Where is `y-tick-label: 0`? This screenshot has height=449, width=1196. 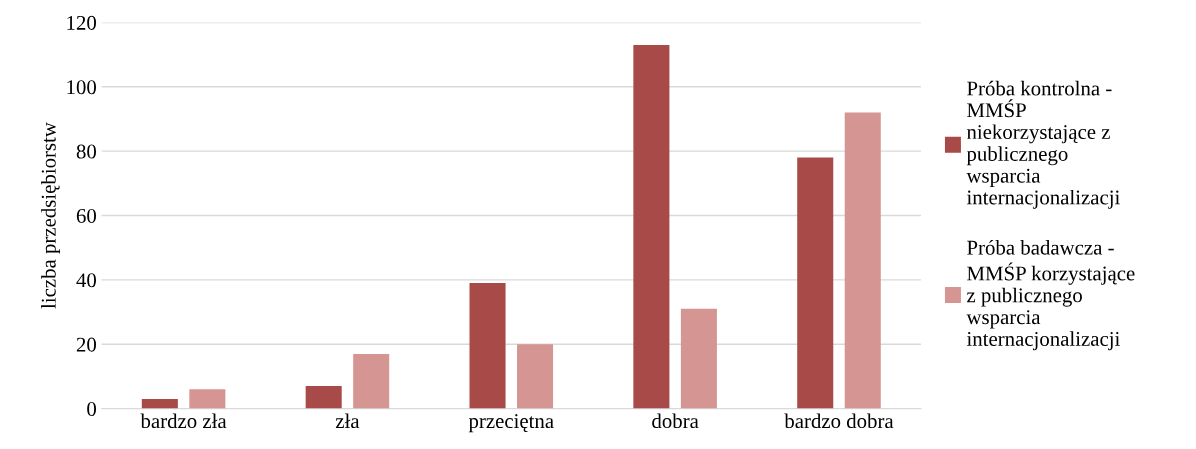 y-tick-label: 0 is located at coordinates (91, 409).